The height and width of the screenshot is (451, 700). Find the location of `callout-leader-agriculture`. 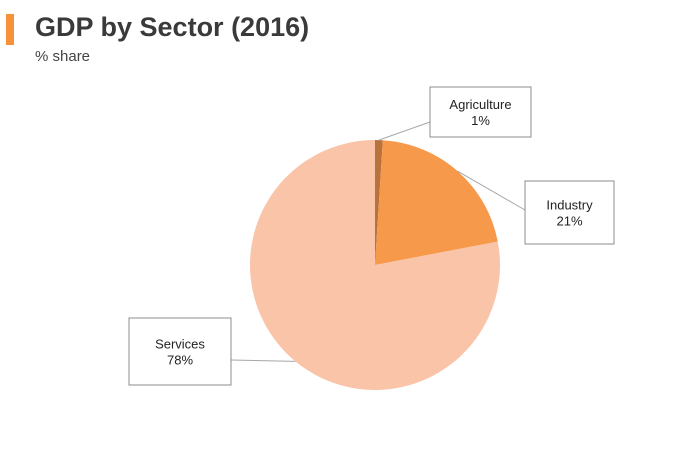

callout-leader-agriculture is located at coordinates (404, 131).